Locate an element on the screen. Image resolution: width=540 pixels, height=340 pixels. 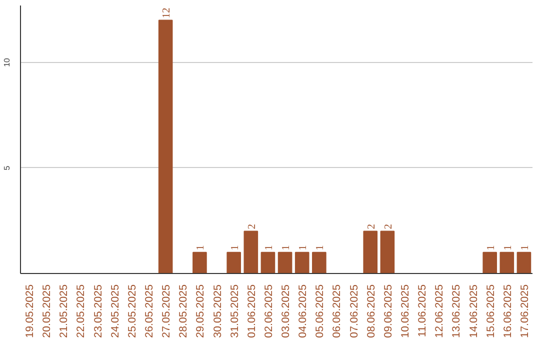
x-tick-label: 10.06.2025 is located at coordinates (406, 311).